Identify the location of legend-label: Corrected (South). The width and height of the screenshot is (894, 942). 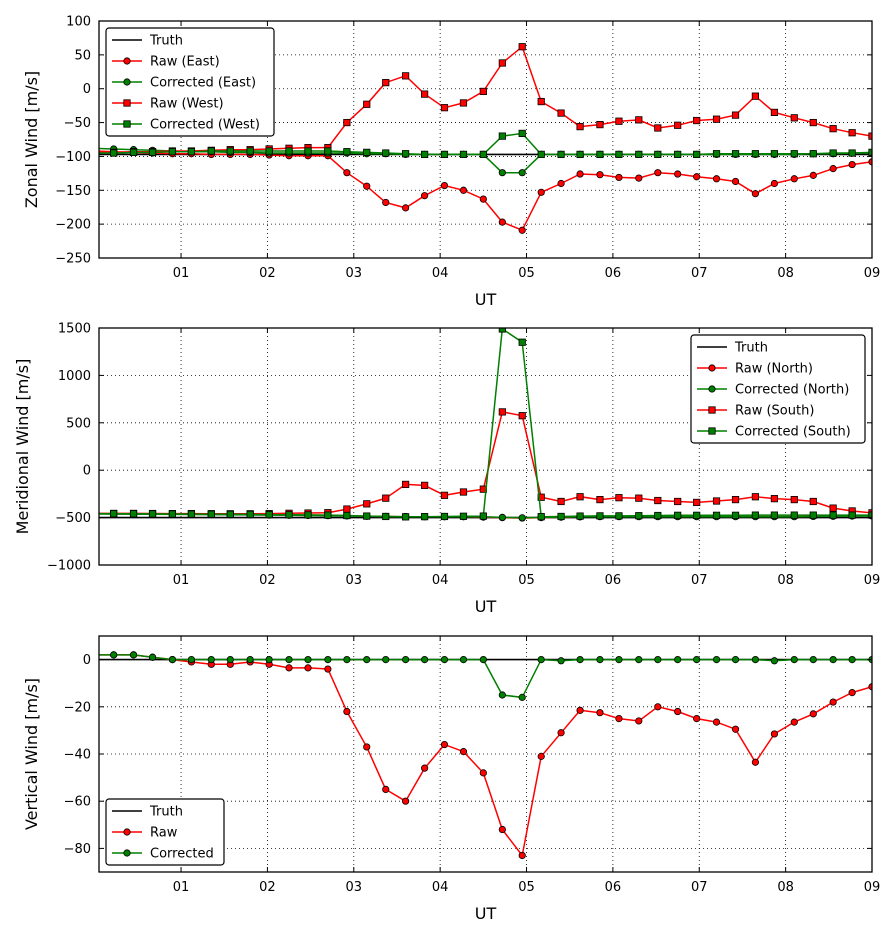
(793, 432).